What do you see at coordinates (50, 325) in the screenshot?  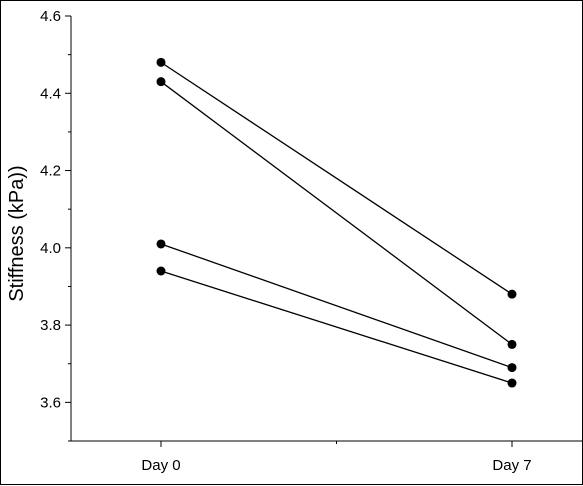 I see `y-tick-label: 3.8` at bounding box center [50, 325].